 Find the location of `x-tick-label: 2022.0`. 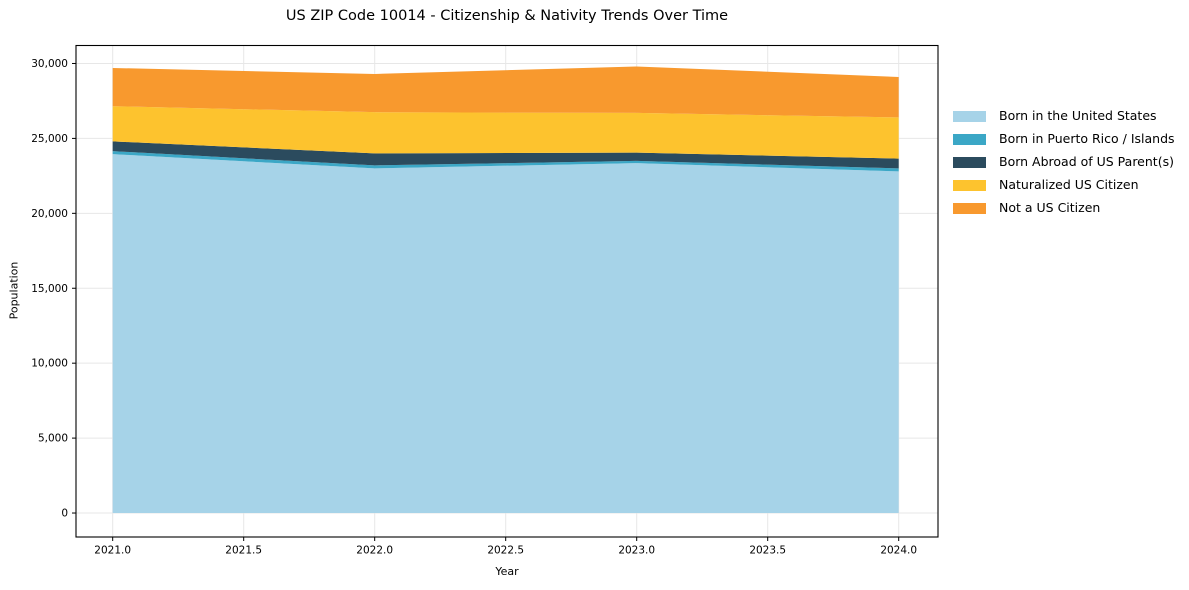

x-tick-label: 2022.0 is located at coordinates (374, 551).